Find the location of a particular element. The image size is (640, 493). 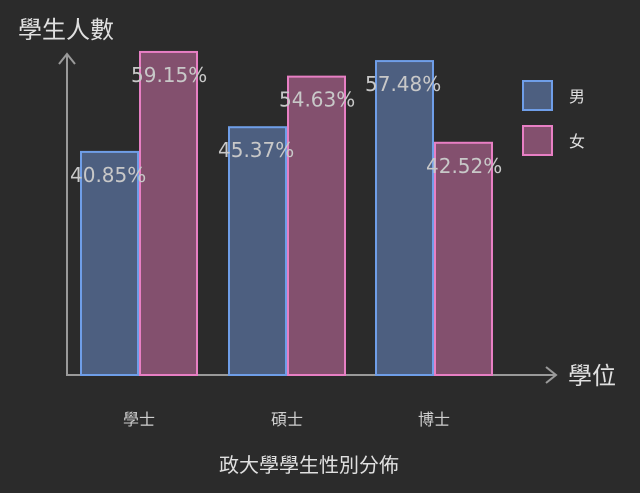

data-label-博士-男: 57.48% is located at coordinates (403, 84).